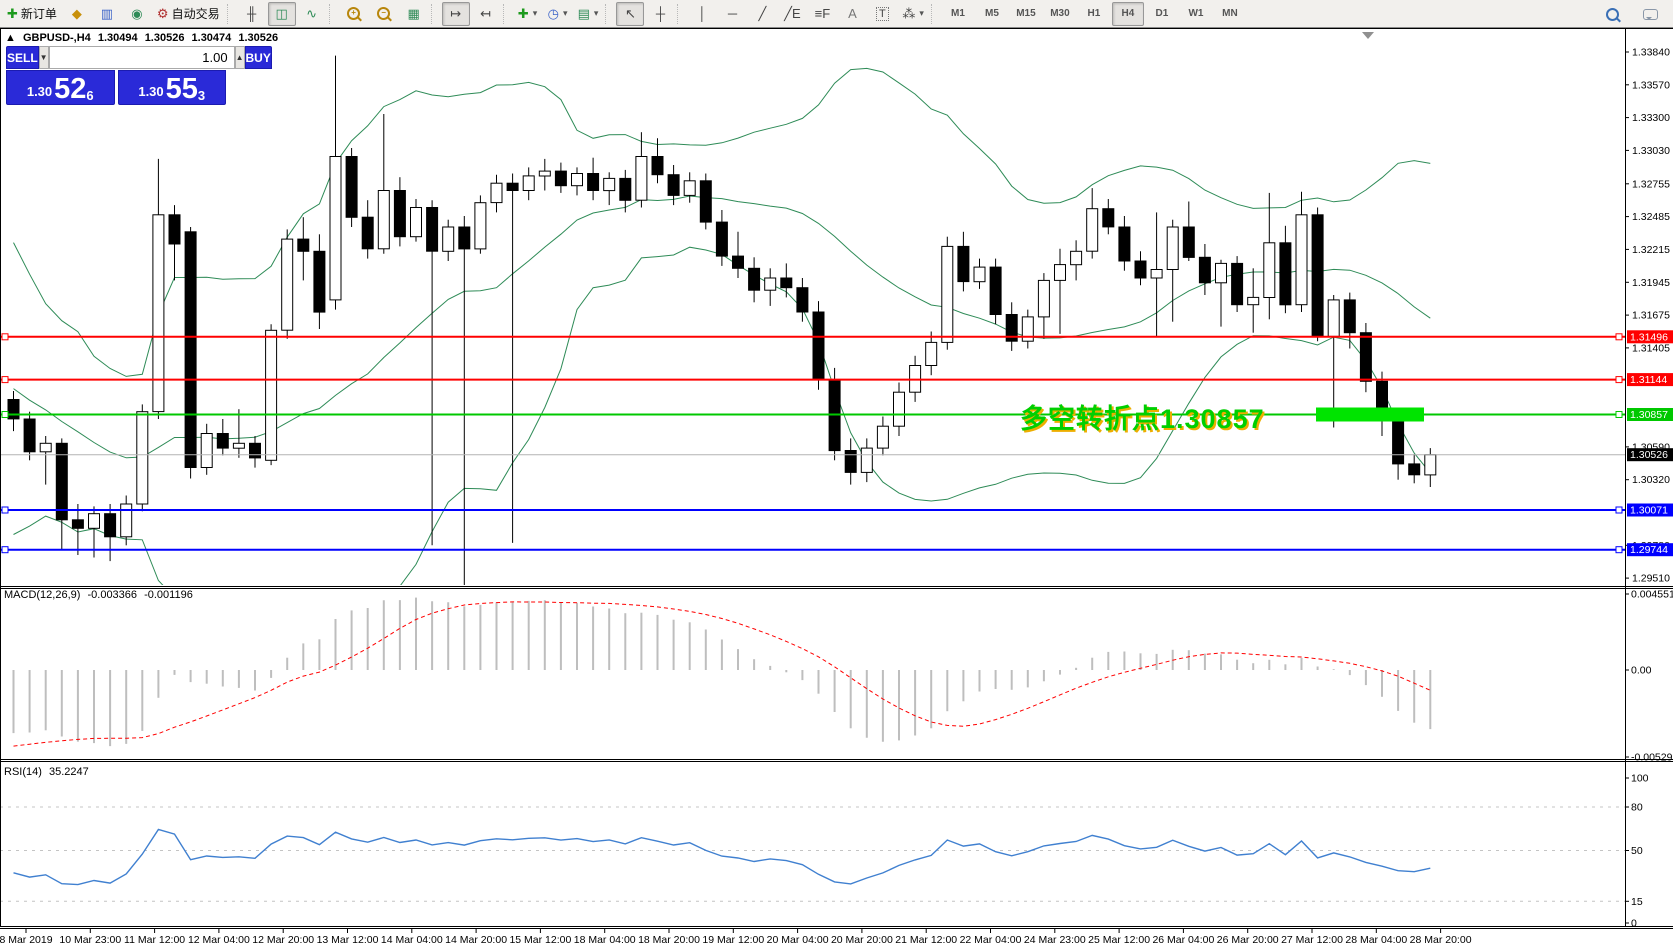 This screenshot has height=950, width=1673. What do you see at coordinates (1637, 902) in the screenshot?
I see `svg-text: 15` at bounding box center [1637, 902].